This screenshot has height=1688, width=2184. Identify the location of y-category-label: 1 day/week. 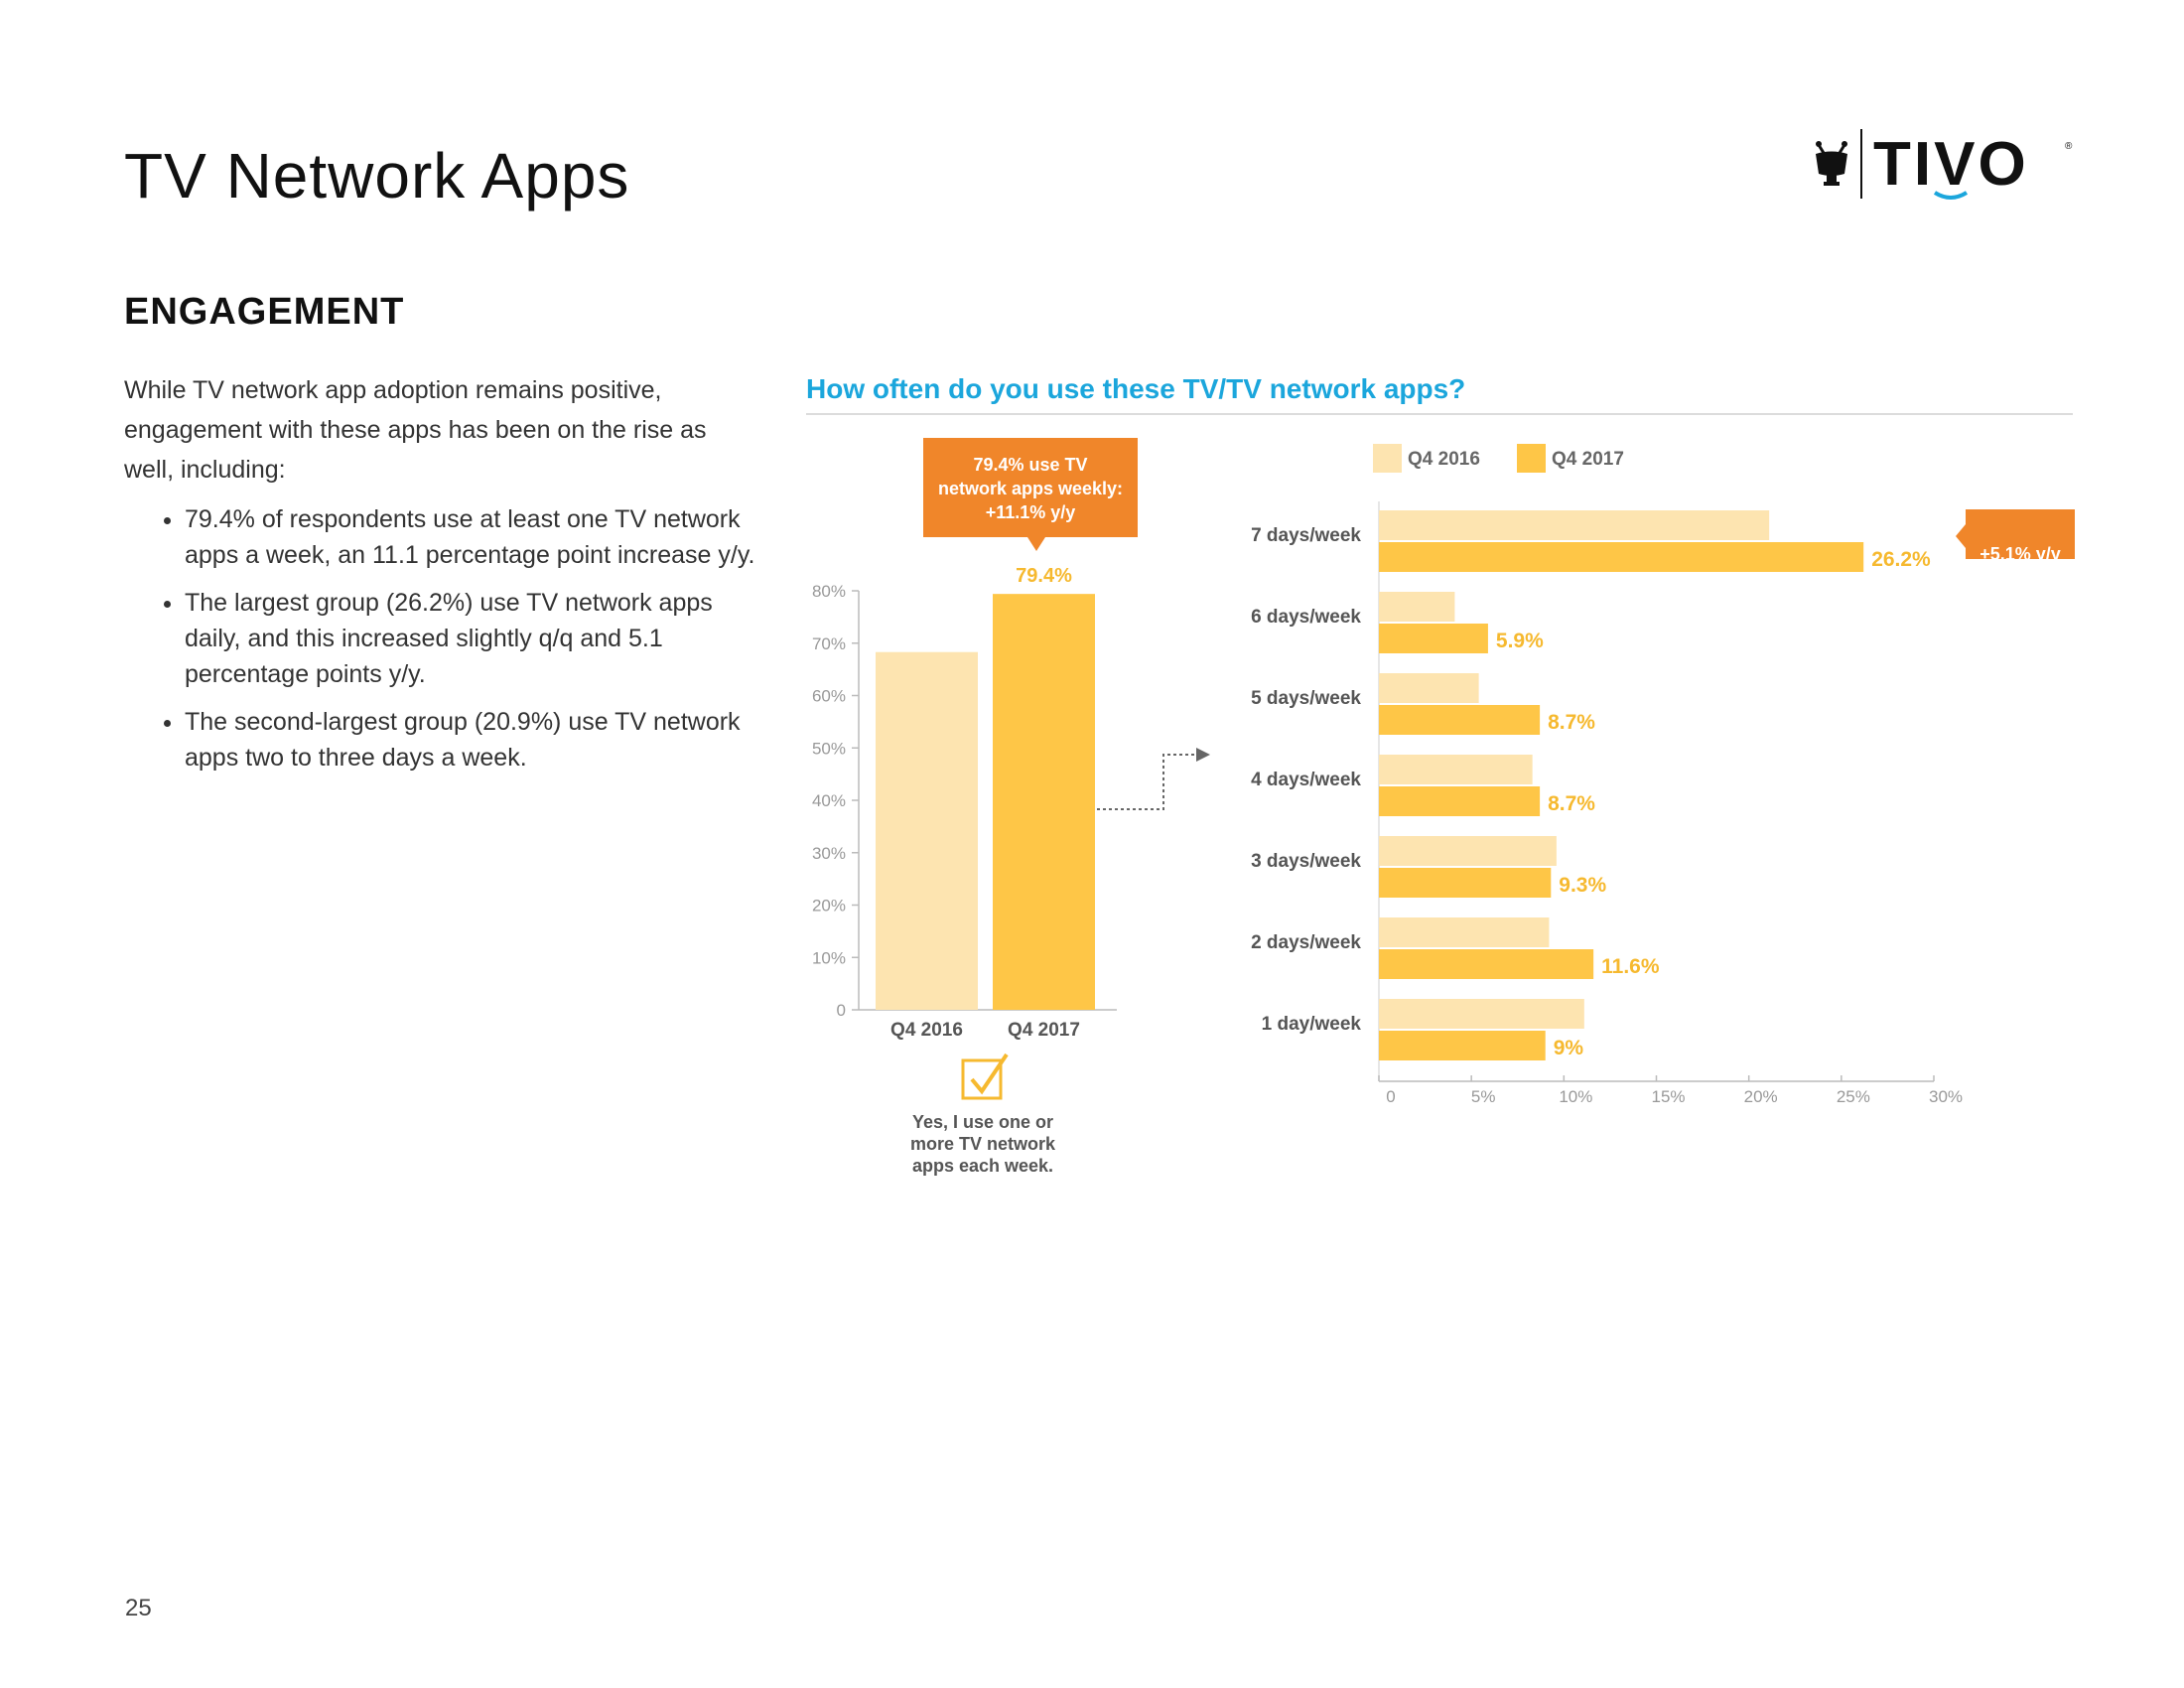
(1312, 1024).